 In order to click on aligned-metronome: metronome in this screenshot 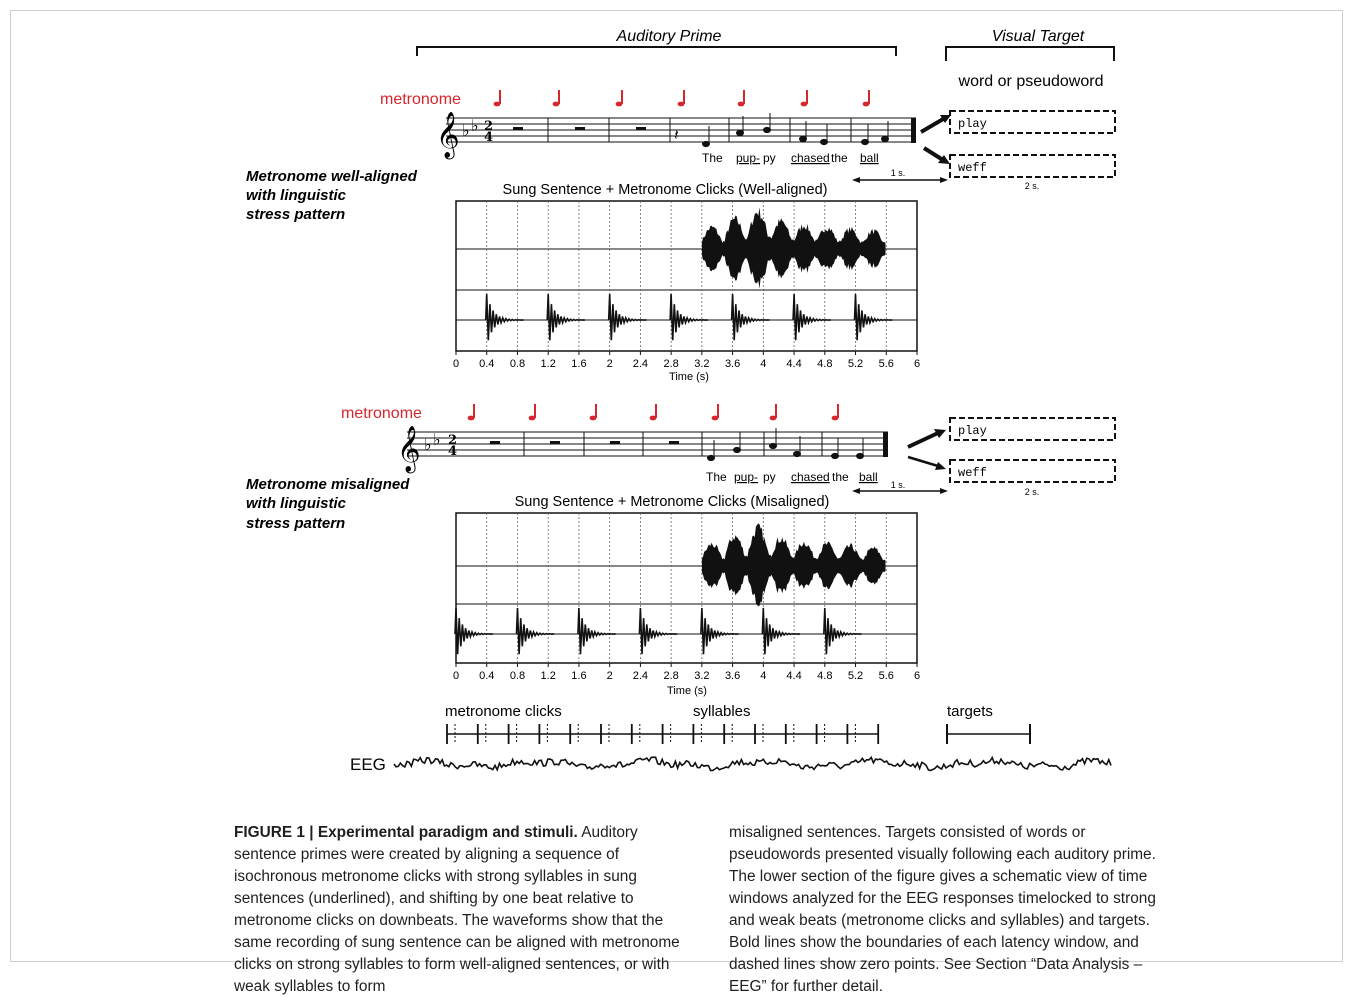, I will do `click(625, 99)`.